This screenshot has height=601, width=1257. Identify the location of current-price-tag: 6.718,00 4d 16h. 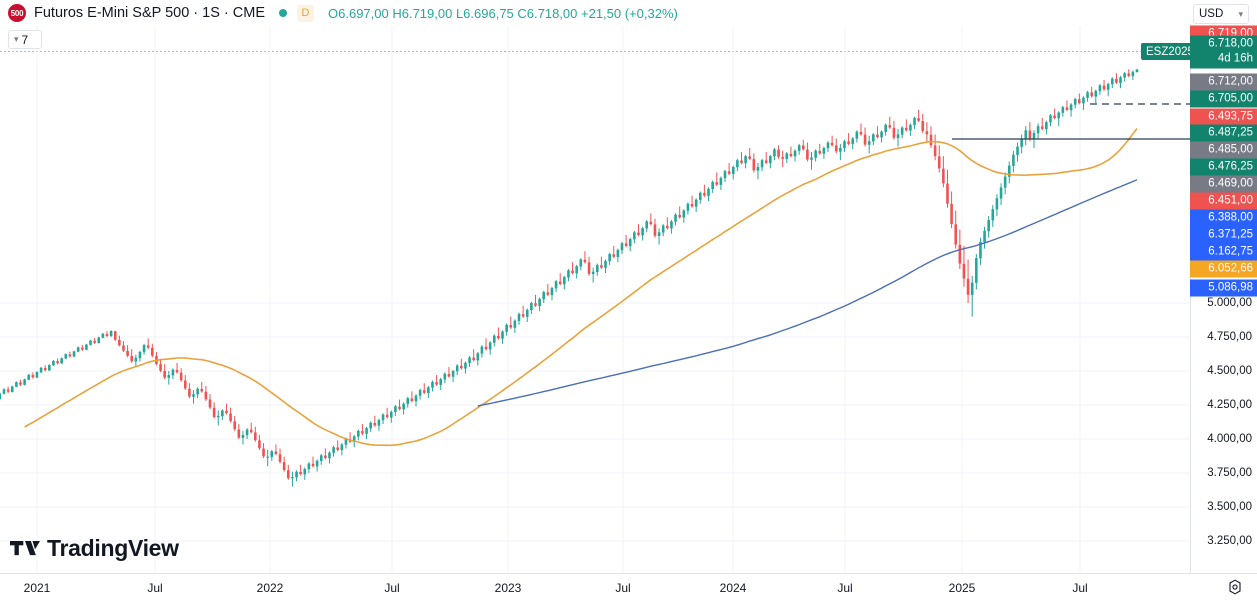
(1223, 52).